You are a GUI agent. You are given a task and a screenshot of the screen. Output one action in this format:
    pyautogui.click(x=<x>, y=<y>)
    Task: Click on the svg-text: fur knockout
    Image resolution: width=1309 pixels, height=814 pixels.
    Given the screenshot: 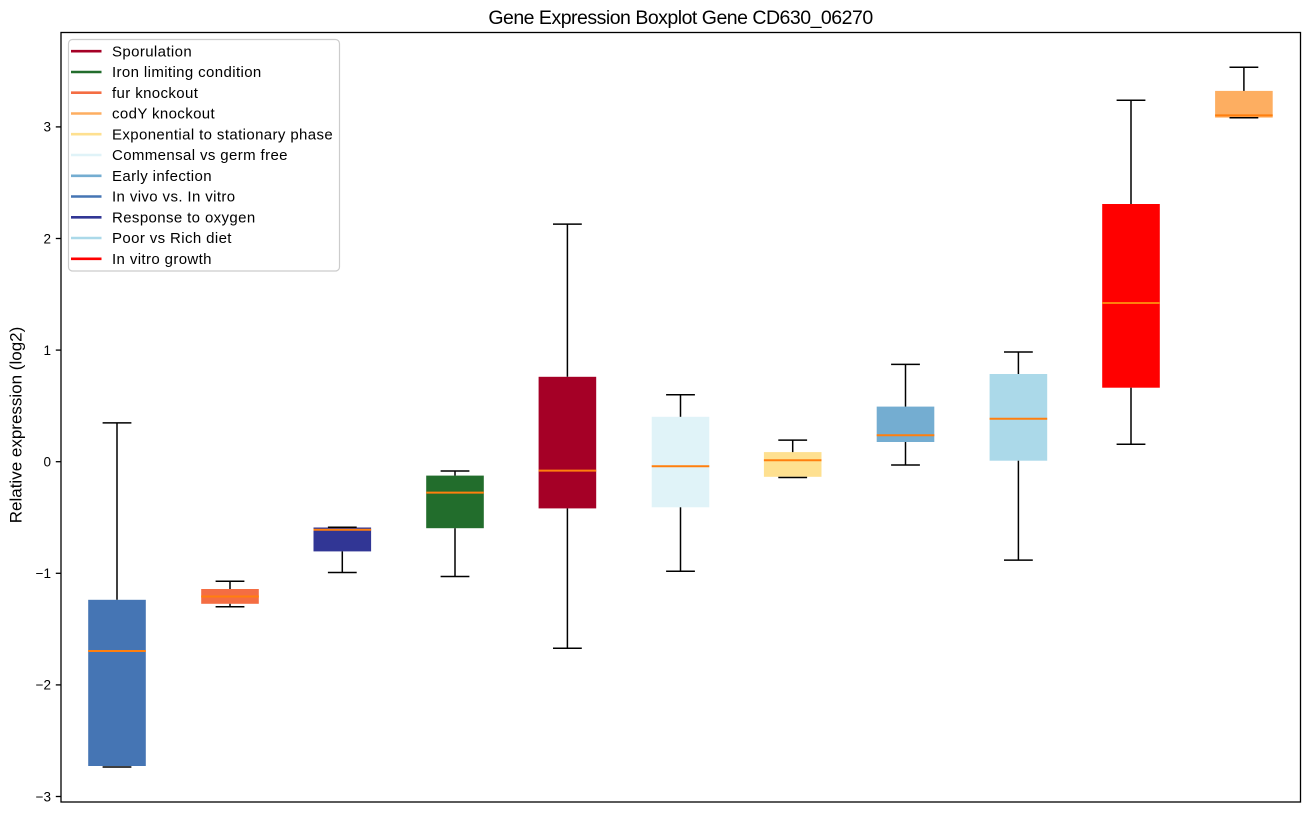 What is the action you would take?
    pyautogui.click(x=155, y=93)
    